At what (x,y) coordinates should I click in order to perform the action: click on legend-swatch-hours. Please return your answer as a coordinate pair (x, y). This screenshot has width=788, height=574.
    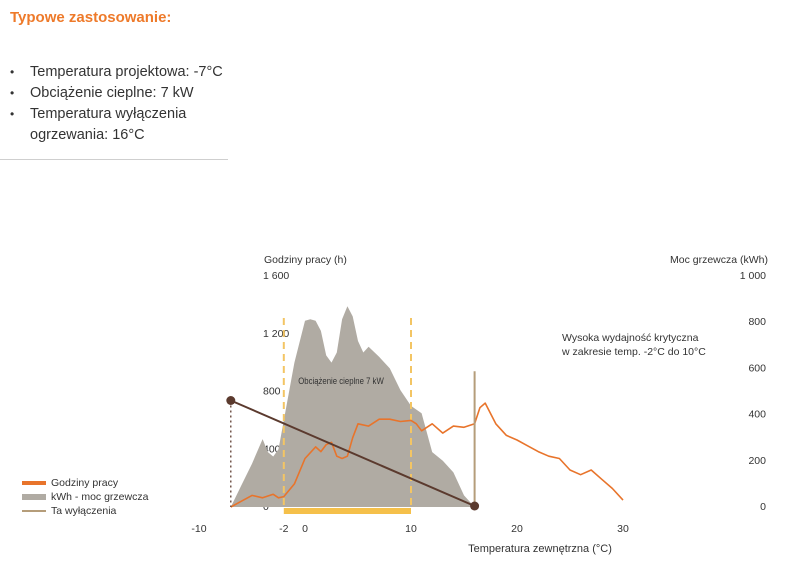
    Looking at the image, I should click on (34, 483).